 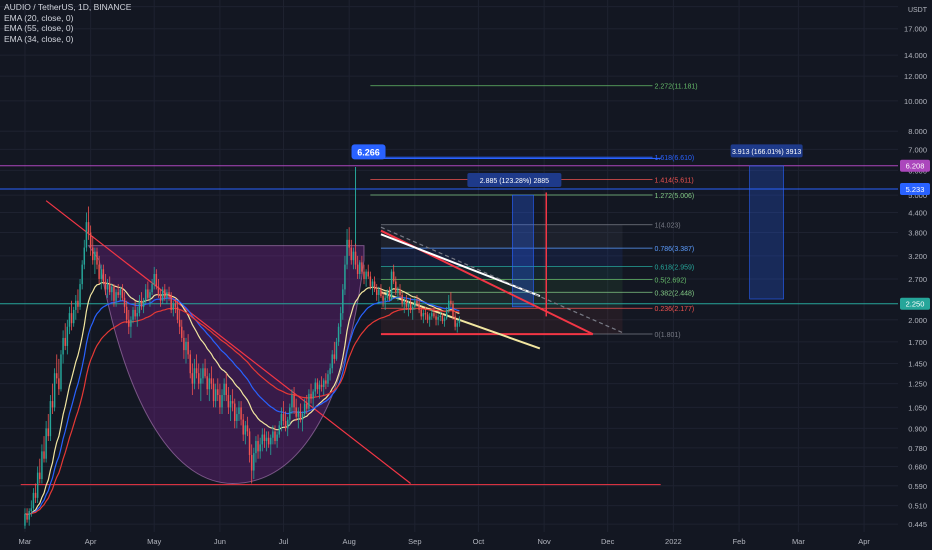 What do you see at coordinates (608, 541) in the screenshot?
I see `x-axis-tick-label: Dec` at bounding box center [608, 541].